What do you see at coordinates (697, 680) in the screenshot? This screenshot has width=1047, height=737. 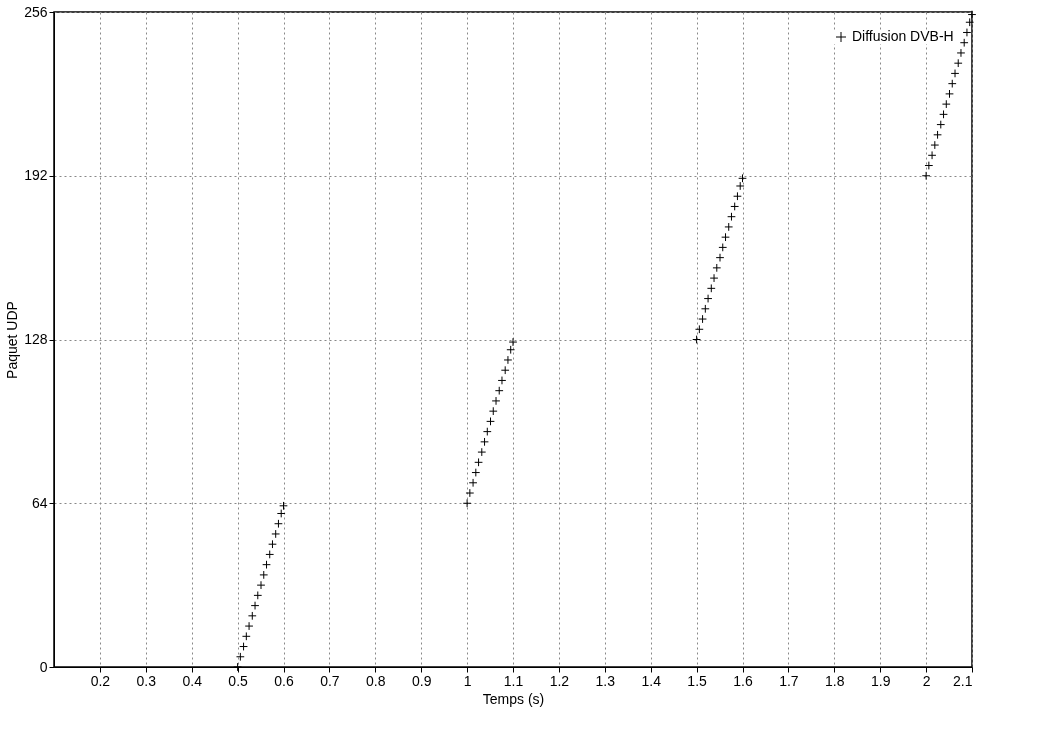 I see `x-tick-label: 1.5` at bounding box center [697, 680].